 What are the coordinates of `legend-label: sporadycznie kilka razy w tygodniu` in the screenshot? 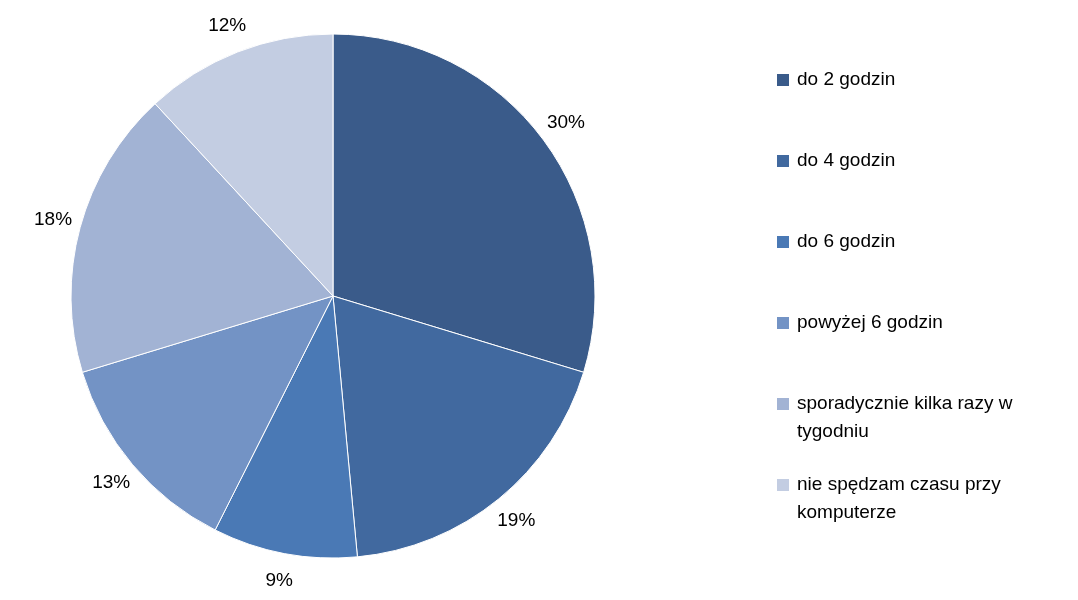 It's located at (905, 417).